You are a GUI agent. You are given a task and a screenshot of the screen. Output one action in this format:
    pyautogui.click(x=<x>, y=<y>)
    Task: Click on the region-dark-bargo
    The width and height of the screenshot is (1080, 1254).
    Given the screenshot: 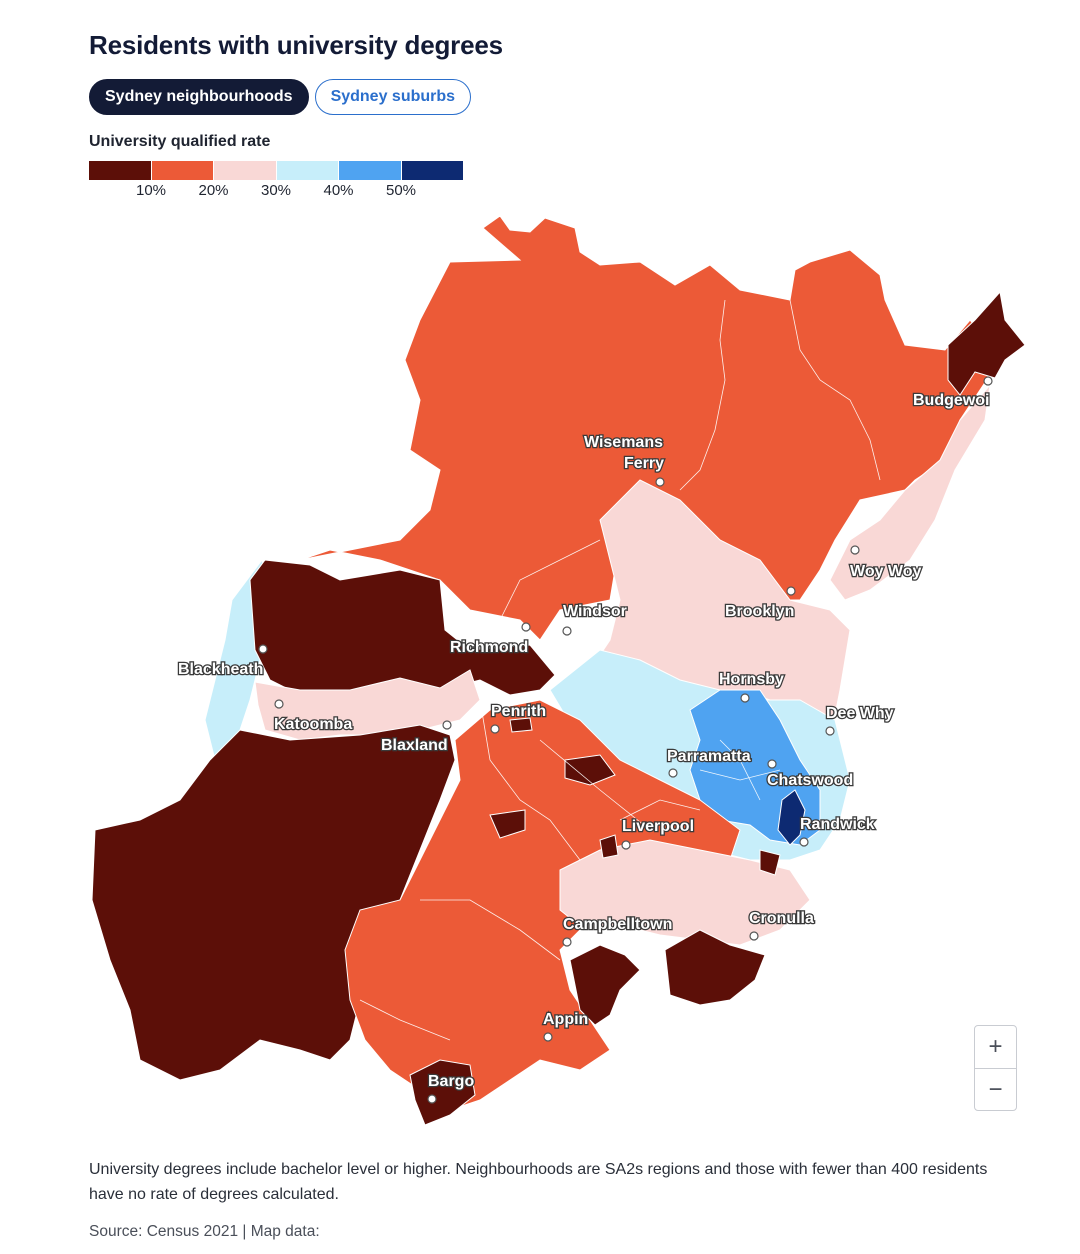 What is the action you would take?
    pyautogui.click(x=442, y=1092)
    